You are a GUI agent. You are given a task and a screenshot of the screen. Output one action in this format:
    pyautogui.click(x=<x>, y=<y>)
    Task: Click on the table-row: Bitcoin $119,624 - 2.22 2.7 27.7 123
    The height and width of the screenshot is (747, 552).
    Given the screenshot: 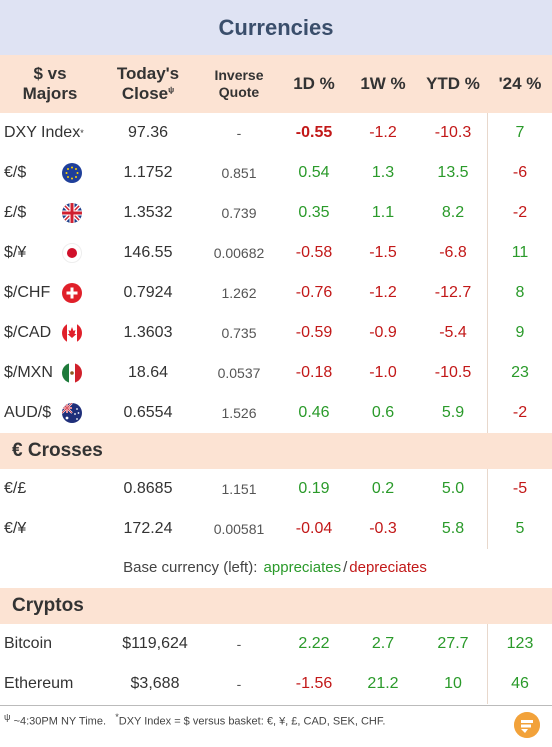 What is the action you would take?
    pyautogui.click(x=276, y=644)
    